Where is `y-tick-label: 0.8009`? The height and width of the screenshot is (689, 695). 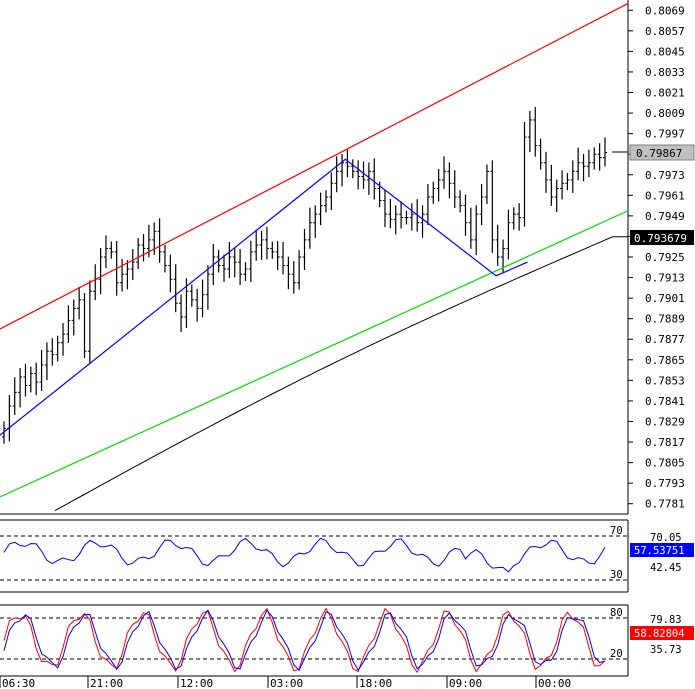 y-tick-label: 0.8009 is located at coordinates (665, 113).